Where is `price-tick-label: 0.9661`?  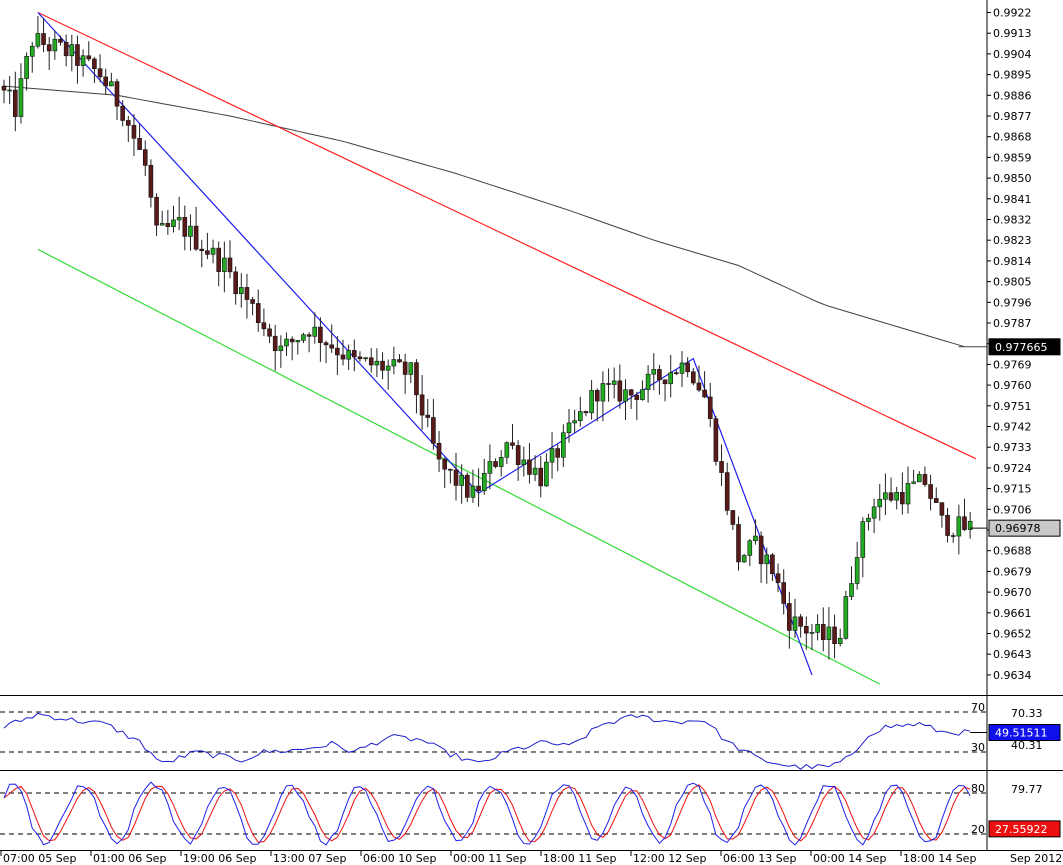 price-tick-label: 0.9661 is located at coordinates (1012, 613).